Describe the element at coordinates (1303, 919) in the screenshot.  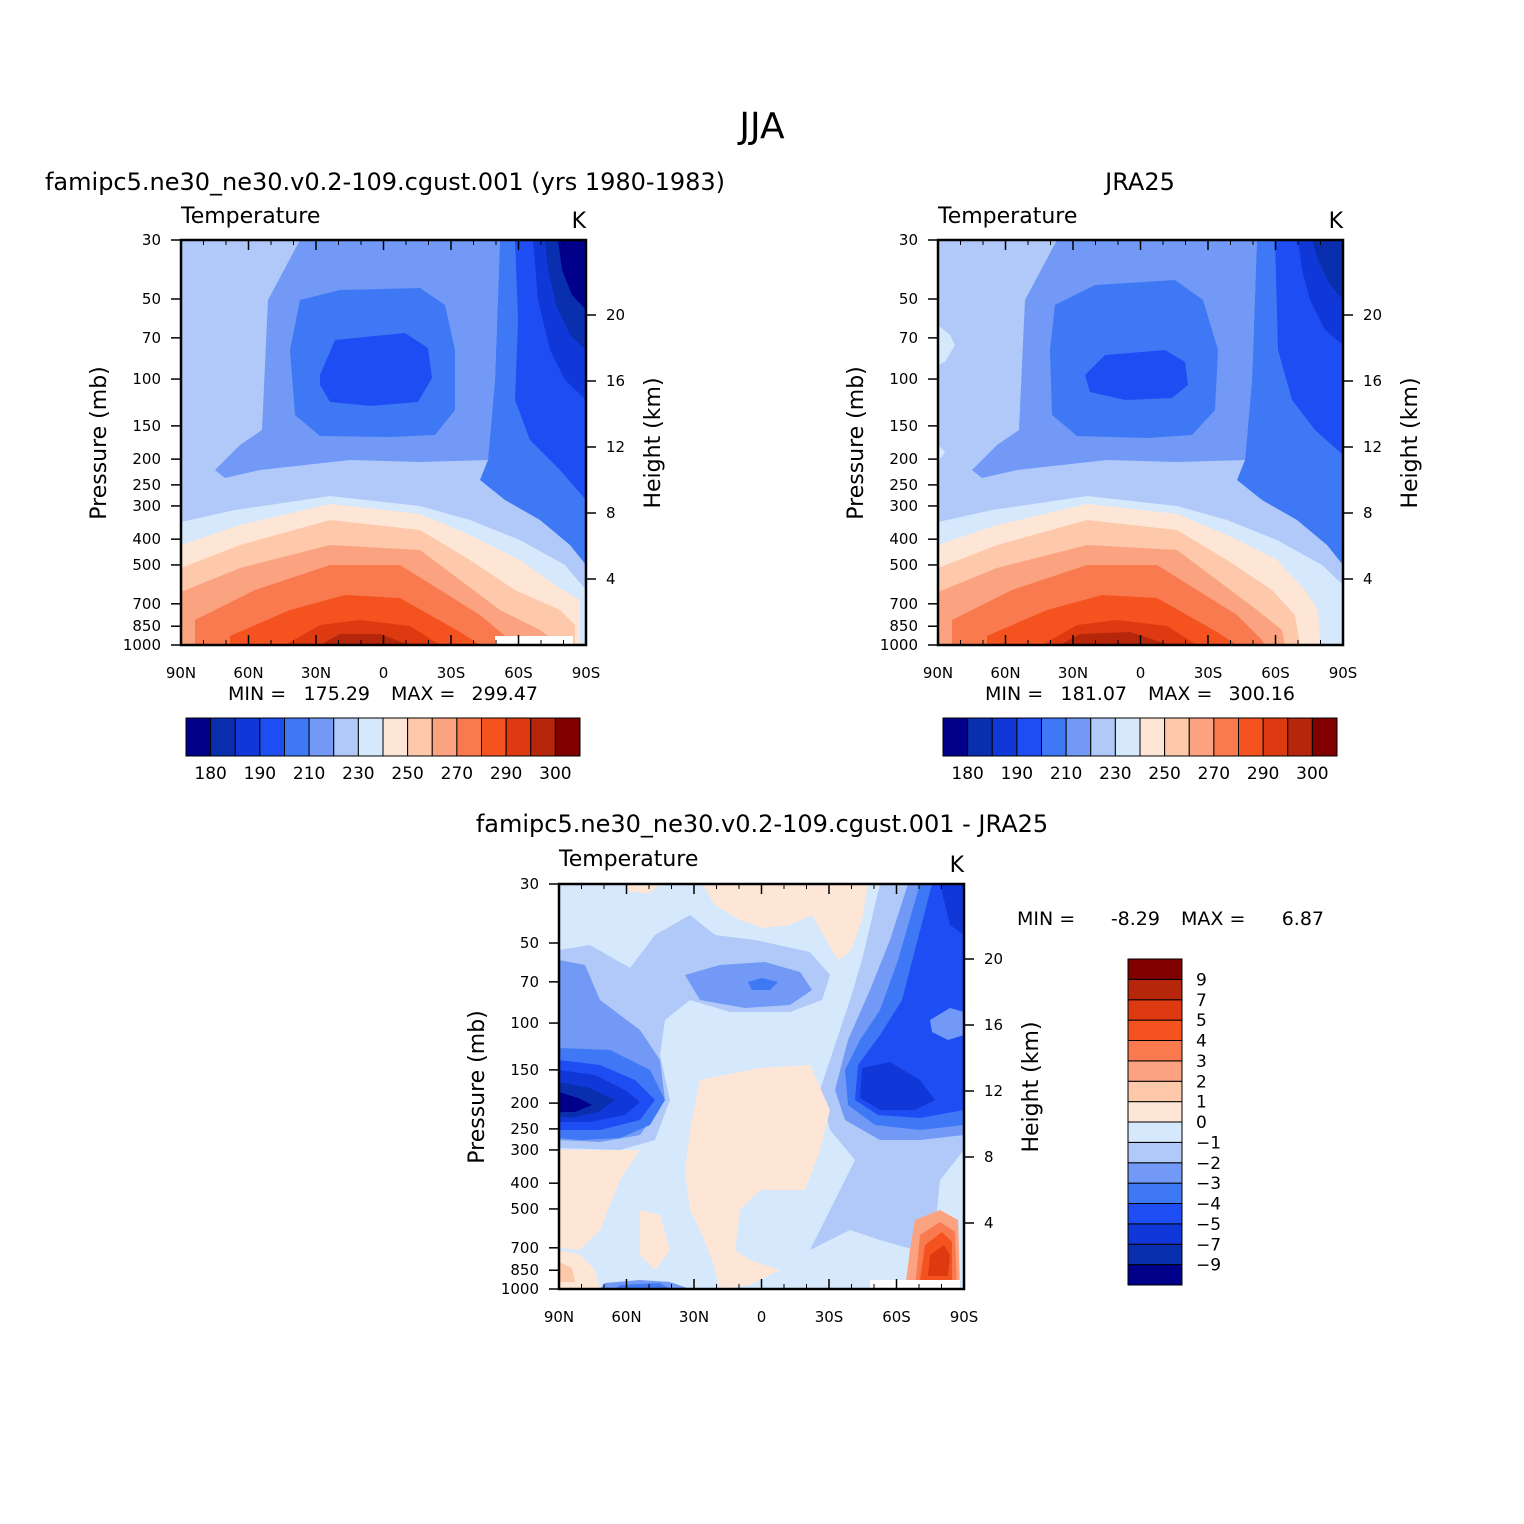
I see `max-value: 6.87` at that location.